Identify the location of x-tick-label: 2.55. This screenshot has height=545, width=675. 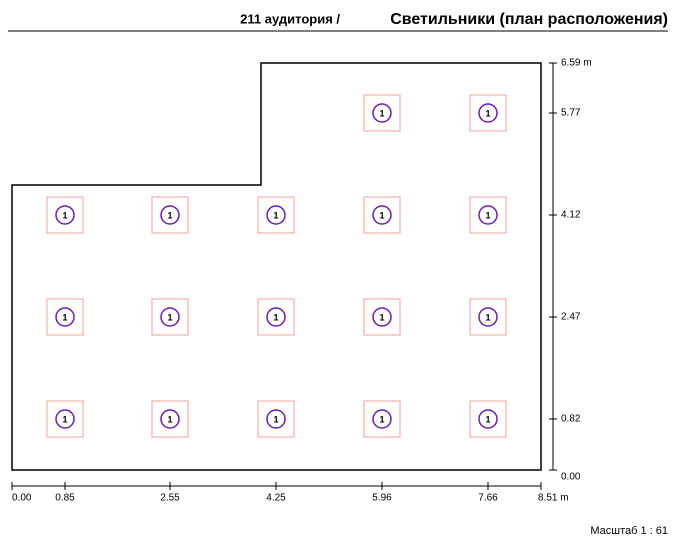
(170, 498).